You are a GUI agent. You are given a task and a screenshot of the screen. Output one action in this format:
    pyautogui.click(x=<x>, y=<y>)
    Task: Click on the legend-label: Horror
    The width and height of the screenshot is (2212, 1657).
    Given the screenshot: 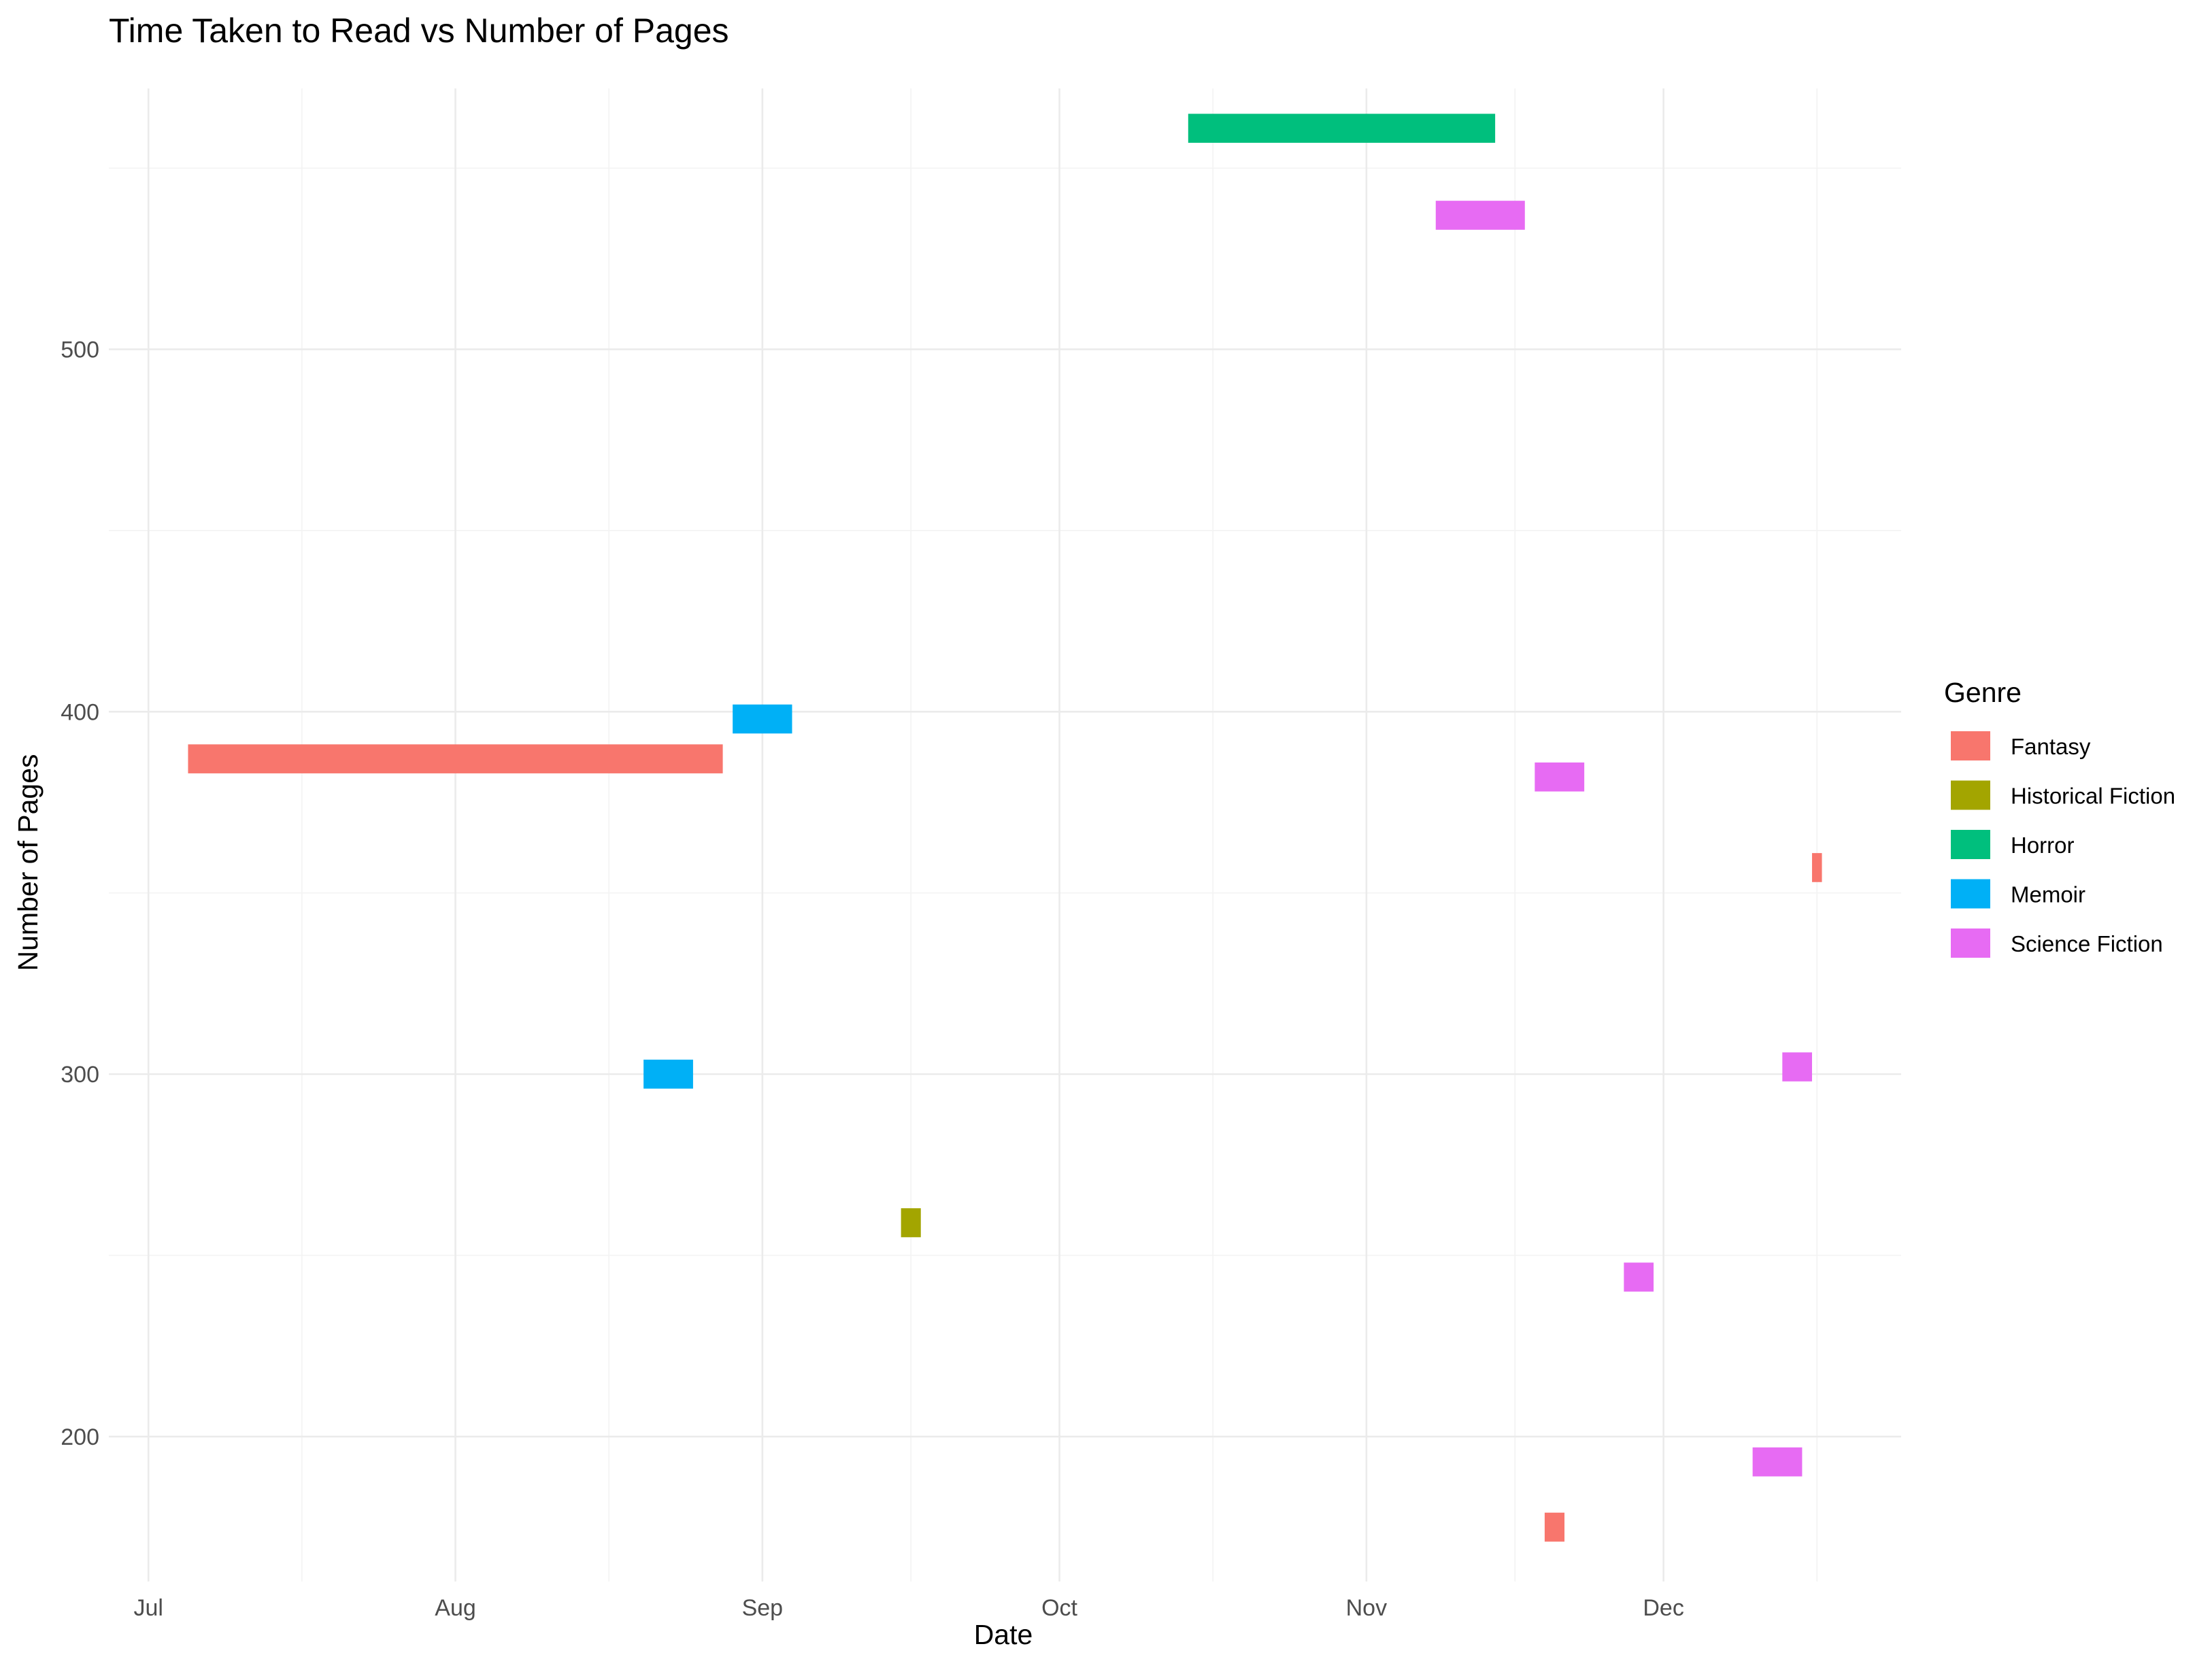 What is the action you would take?
    pyautogui.click(x=2043, y=846)
    